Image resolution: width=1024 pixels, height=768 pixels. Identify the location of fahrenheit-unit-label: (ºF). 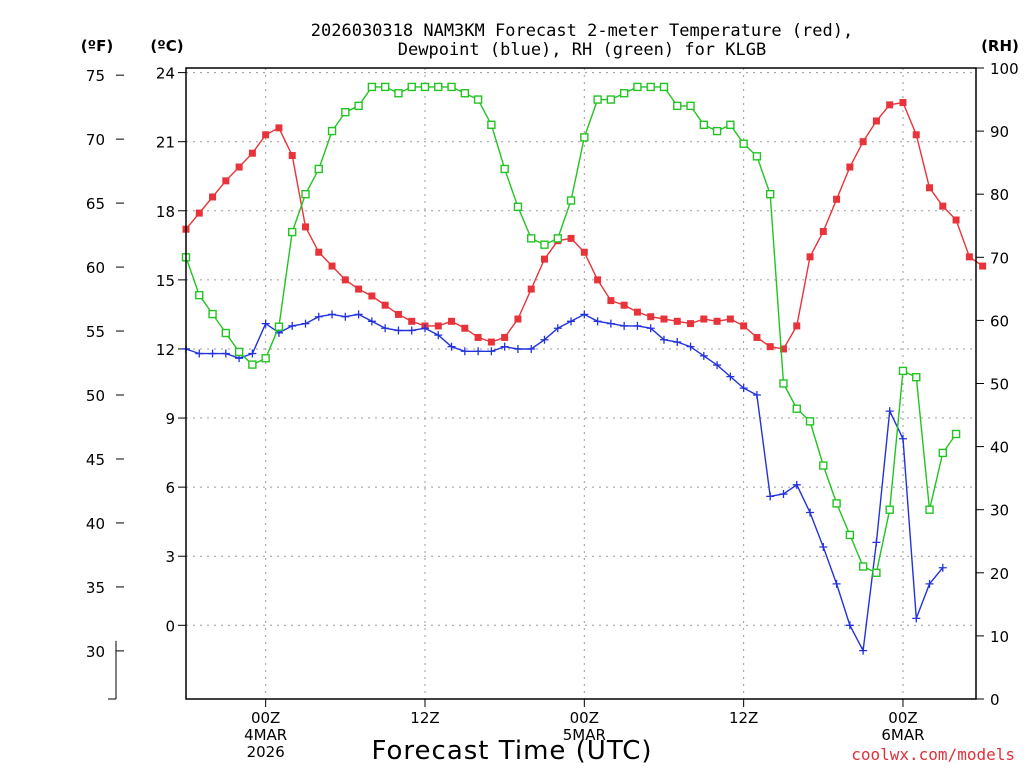
(97, 46).